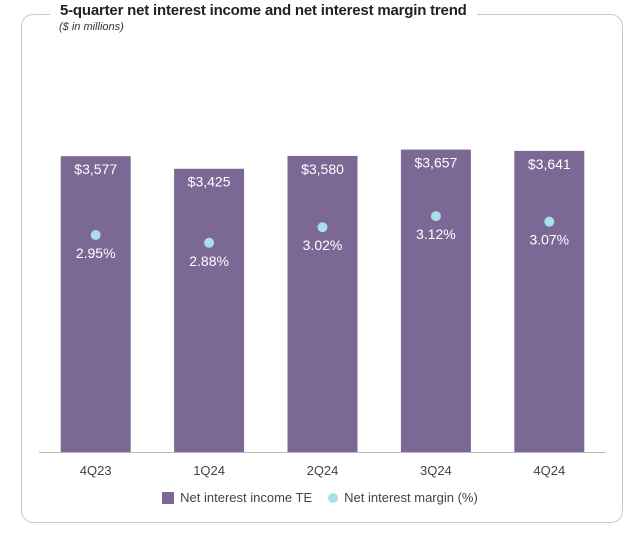  I want to click on legend-item-nii: Net interest income TE, so click(237, 497).